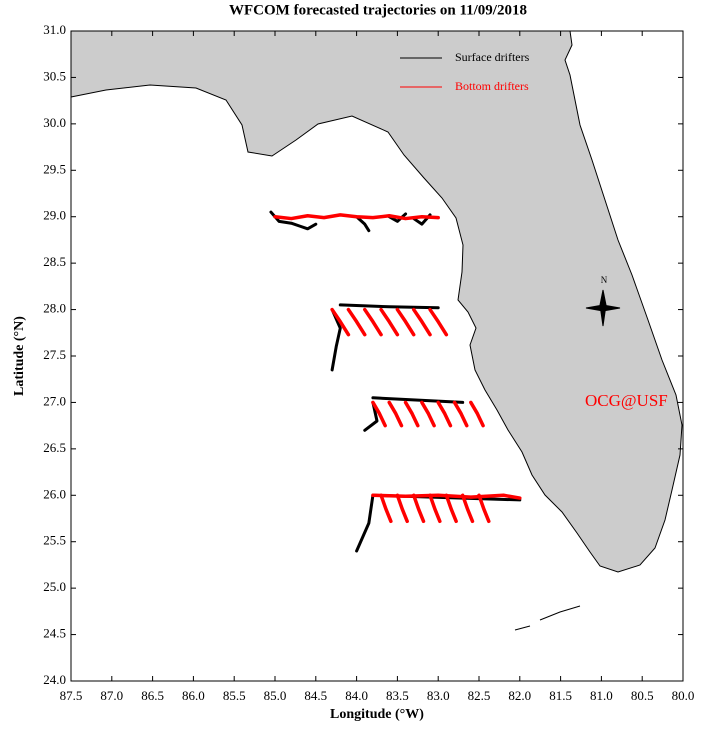 This screenshot has width=713, height=756. Describe the element at coordinates (54, 493) in the screenshot. I see `y-tick-label: 26.0` at that location.